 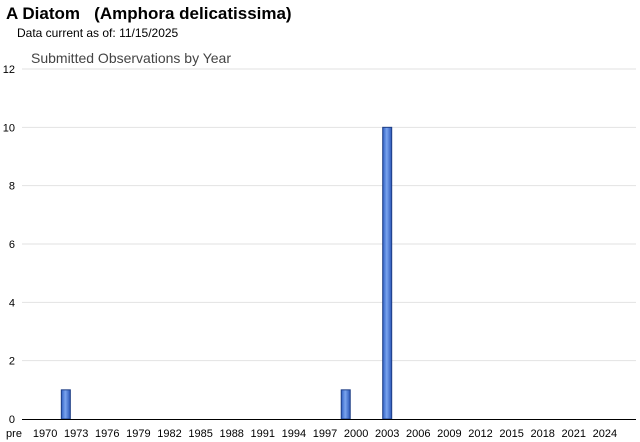 What do you see at coordinates (14, 434) in the screenshot?
I see `x-tick-label: pre` at bounding box center [14, 434].